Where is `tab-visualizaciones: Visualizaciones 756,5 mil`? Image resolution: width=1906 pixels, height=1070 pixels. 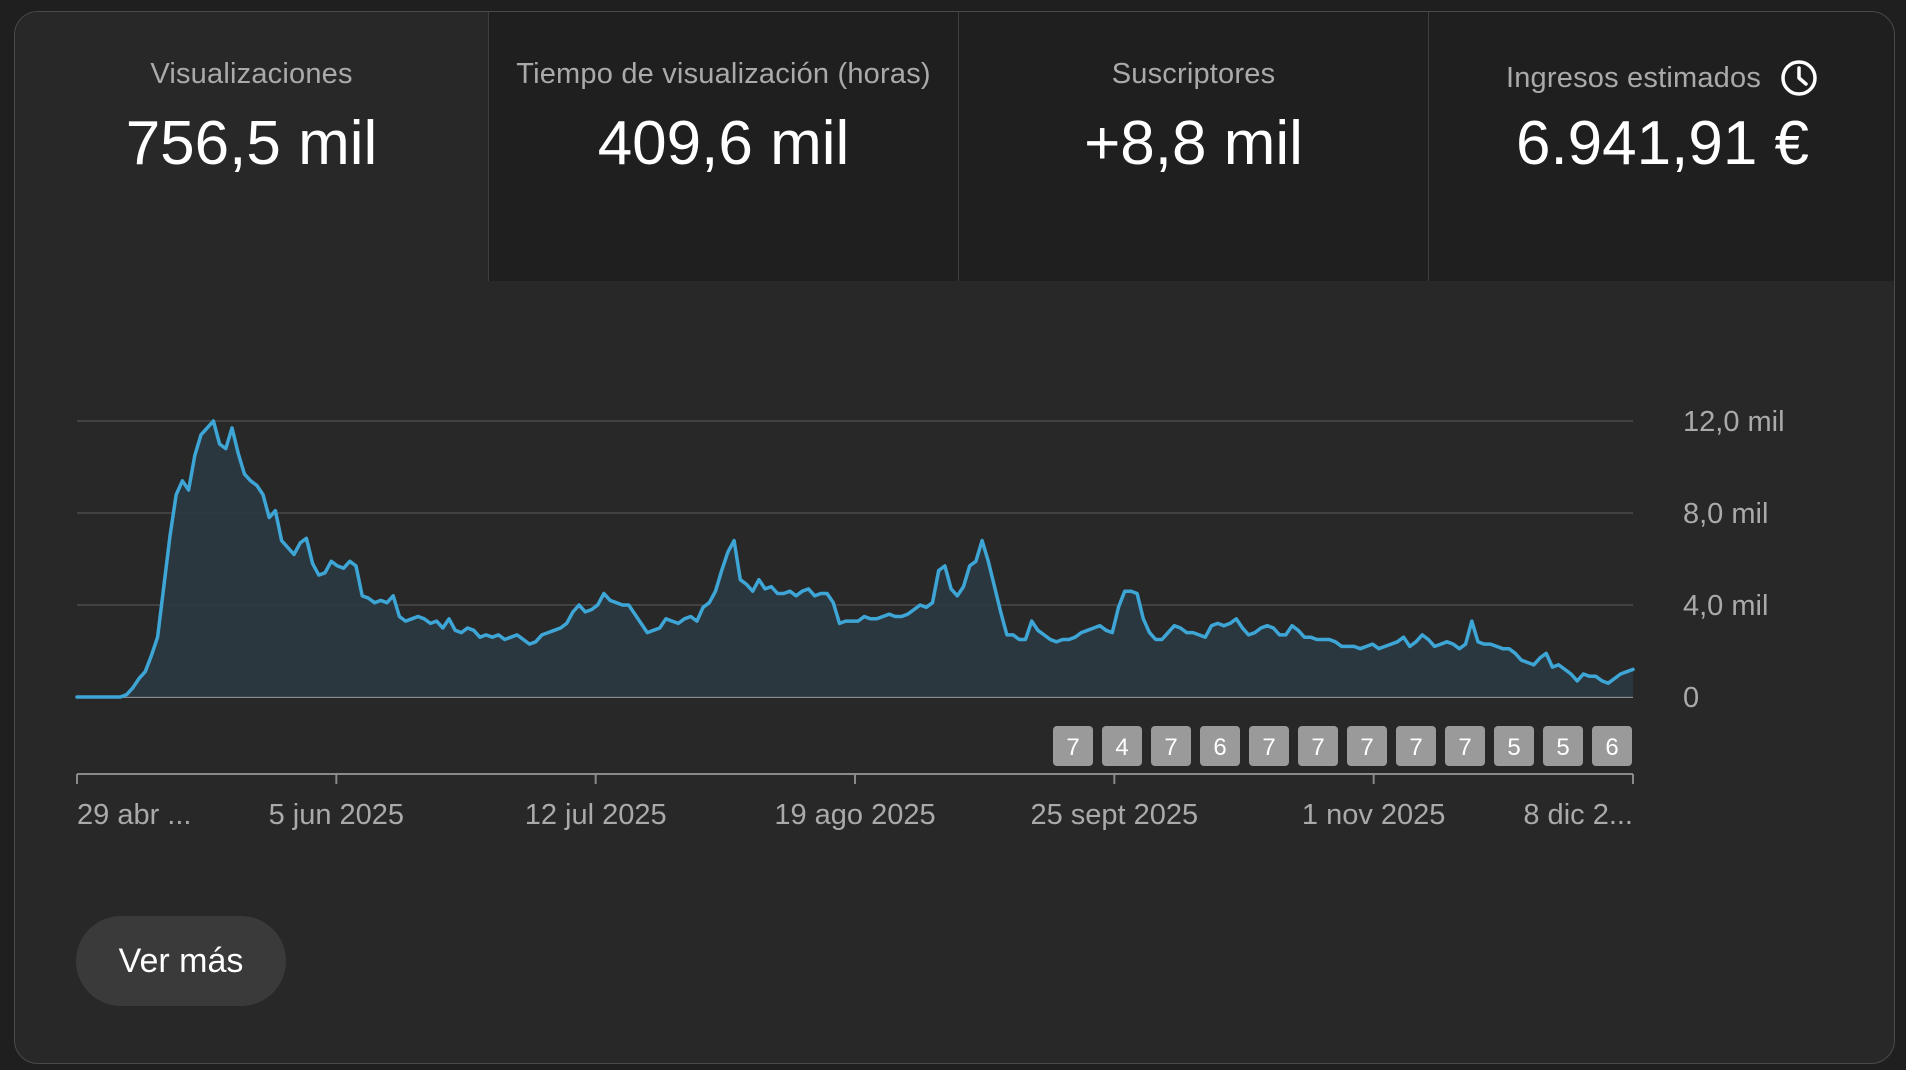
tab-visualizaciones: Visualizaciones 756,5 mil is located at coordinates (251, 146).